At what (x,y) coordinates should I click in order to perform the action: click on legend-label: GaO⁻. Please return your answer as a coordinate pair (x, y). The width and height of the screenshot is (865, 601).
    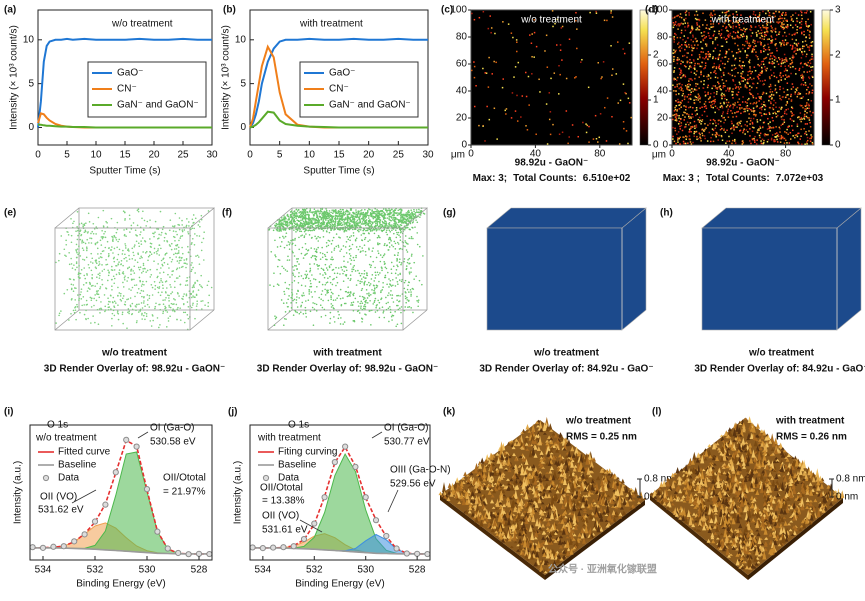
    Looking at the image, I should click on (342, 73).